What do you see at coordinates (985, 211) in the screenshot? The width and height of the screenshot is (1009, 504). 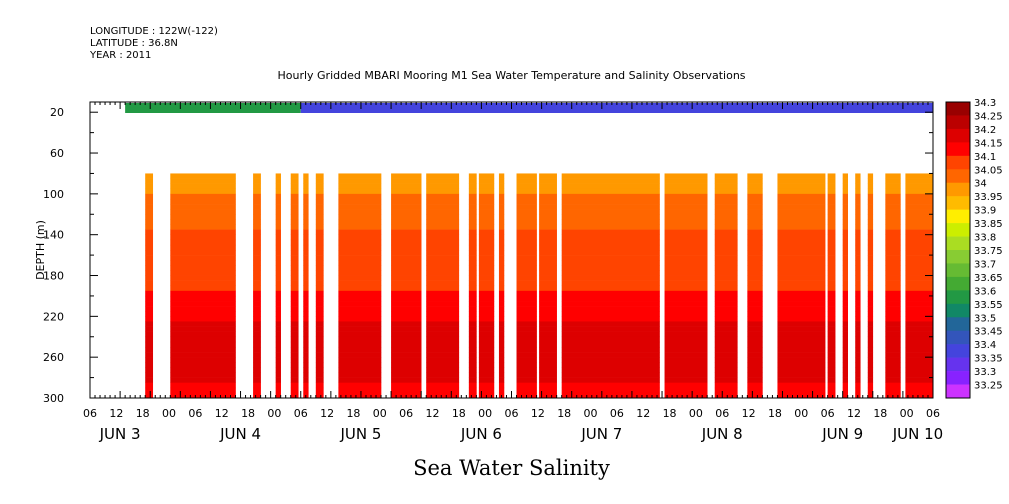 I see `colorbar-label: 33.9` at bounding box center [985, 211].